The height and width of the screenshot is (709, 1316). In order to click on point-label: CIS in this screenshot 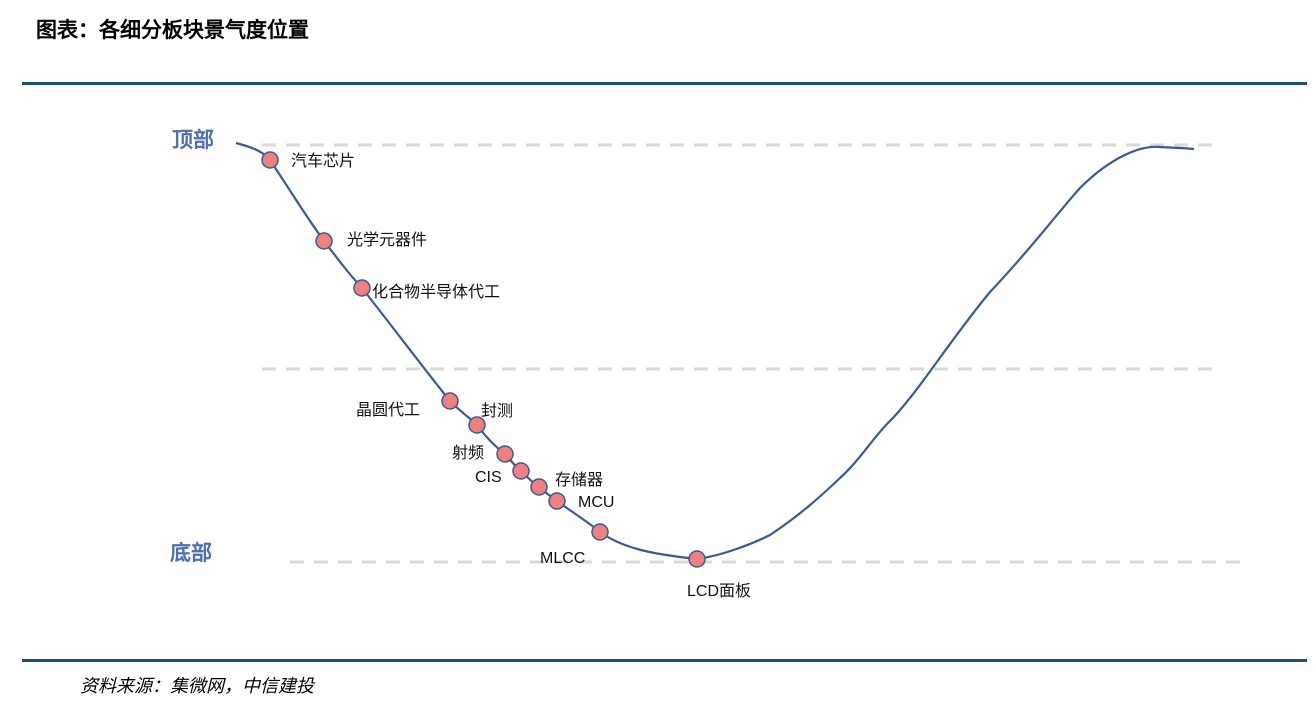, I will do `click(488, 477)`.